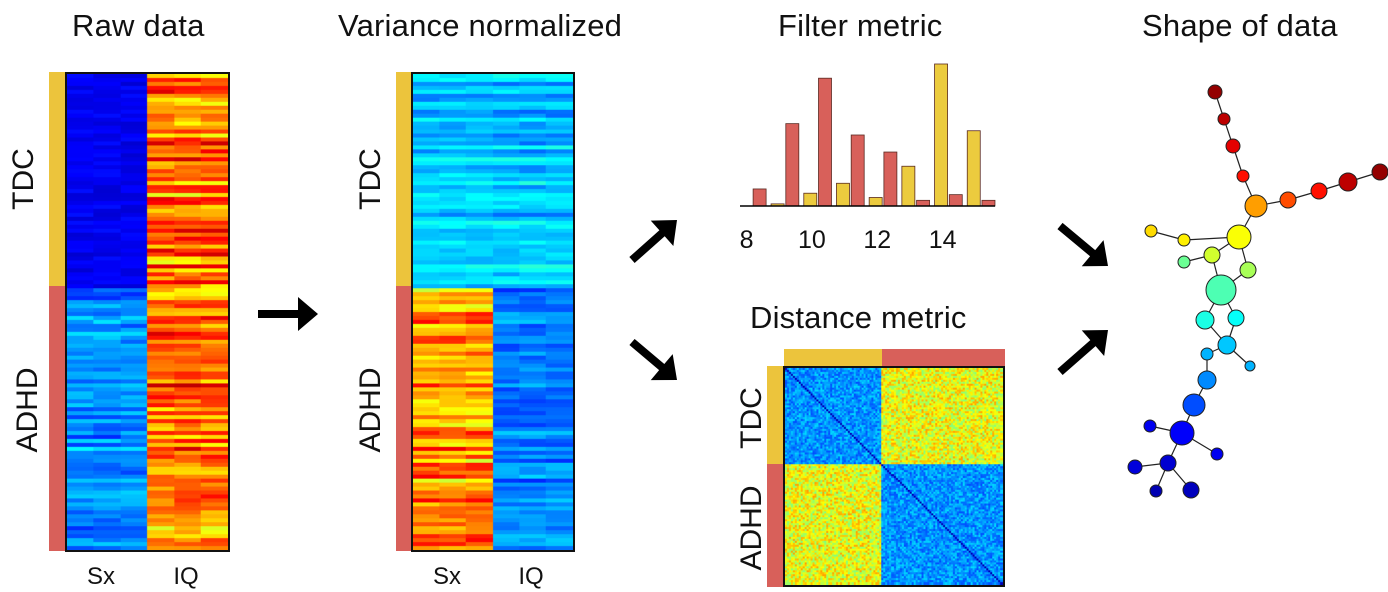 The height and width of the screenshot is (592, 1388). I want to click on distance-metric-title: Distance metric, so click(858, 317).